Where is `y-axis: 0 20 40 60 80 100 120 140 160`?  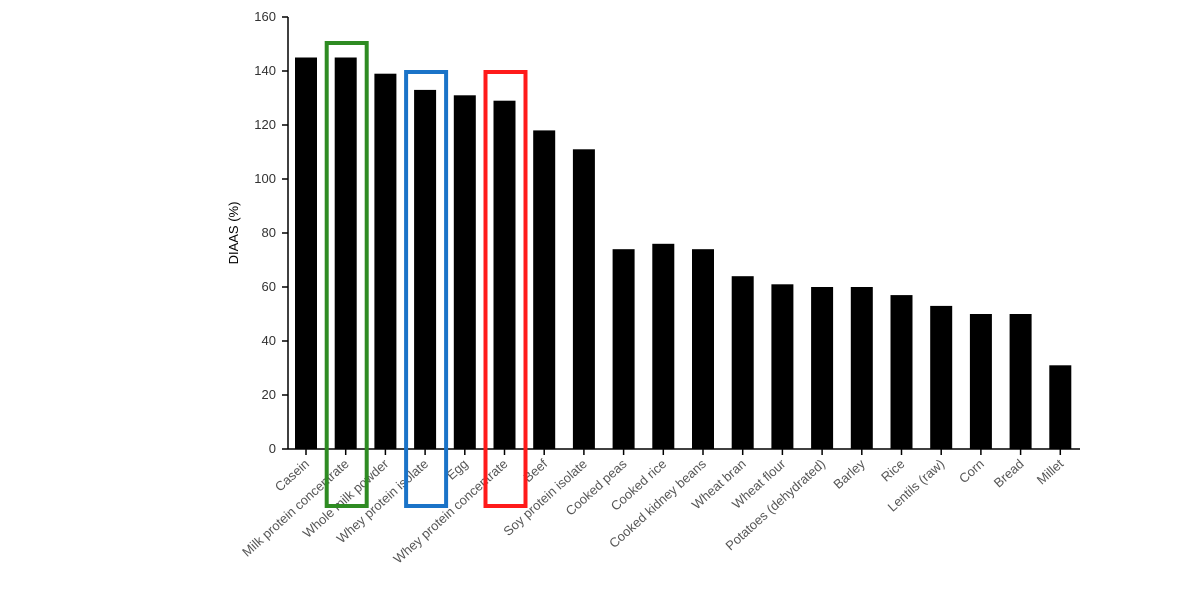 y-axis: 0 20 40 60 80 100 120 140 160 is located at coordinates (271, 232).